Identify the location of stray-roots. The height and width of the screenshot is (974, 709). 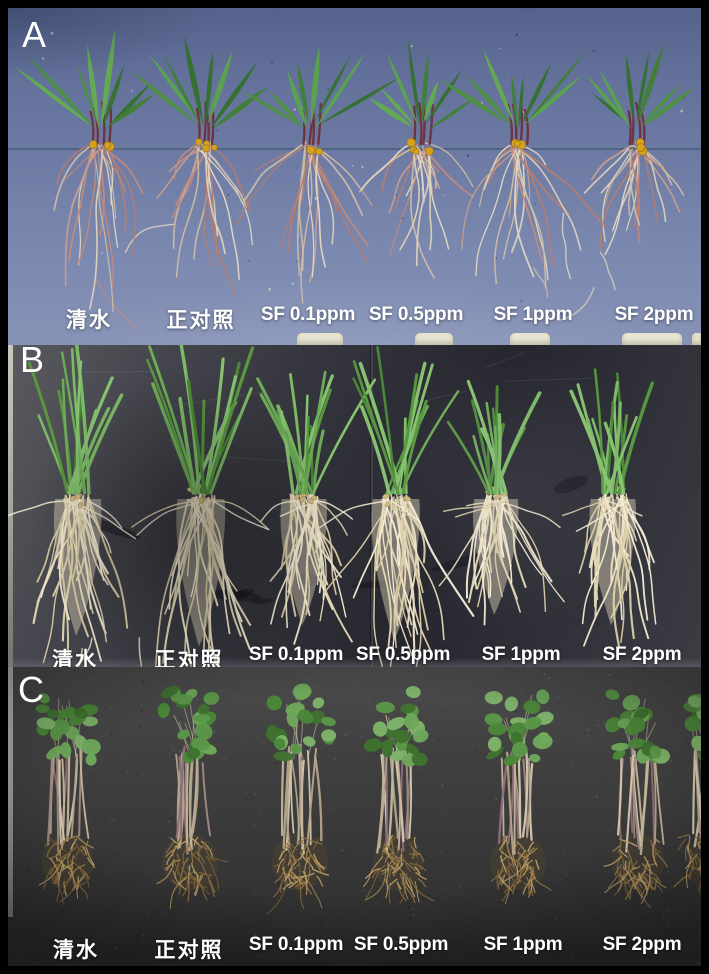
(355, 271).